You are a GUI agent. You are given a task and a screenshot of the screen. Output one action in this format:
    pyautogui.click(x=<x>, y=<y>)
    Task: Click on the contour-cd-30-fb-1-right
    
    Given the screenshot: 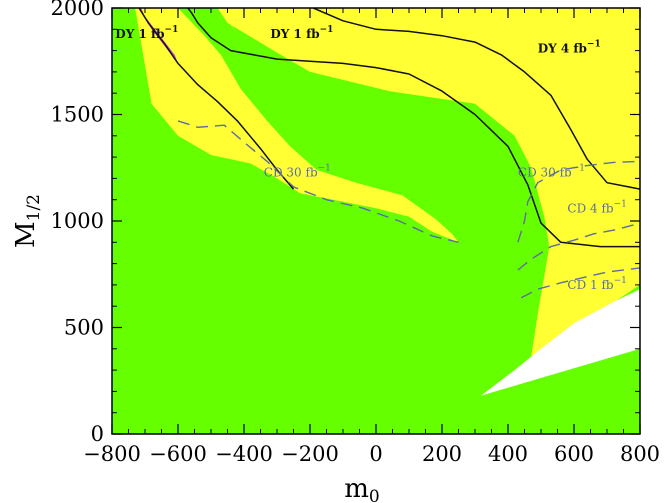 What is the action you would take?
    pyautogui.click(x=578, y=201)
    